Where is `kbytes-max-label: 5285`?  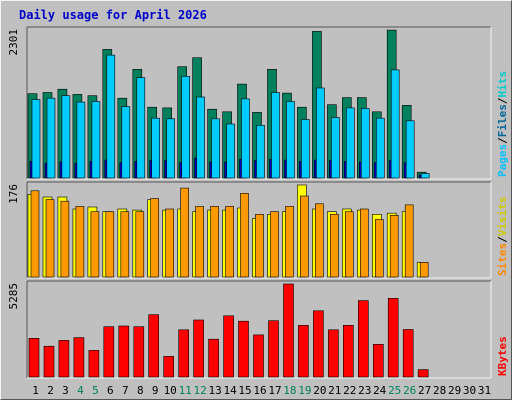 kbytes-max-label: 5285 is located at coordinates (13, 296).